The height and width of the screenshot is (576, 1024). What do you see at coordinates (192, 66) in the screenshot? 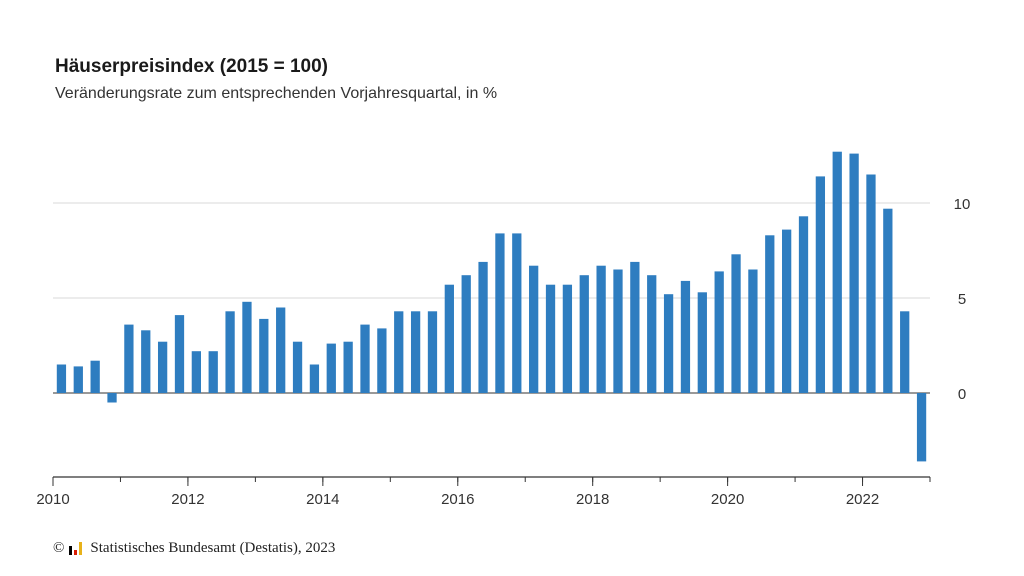
I see `chart-title: Häuserpreisindex (2015 = 100)` at bounding box center [192, 66].